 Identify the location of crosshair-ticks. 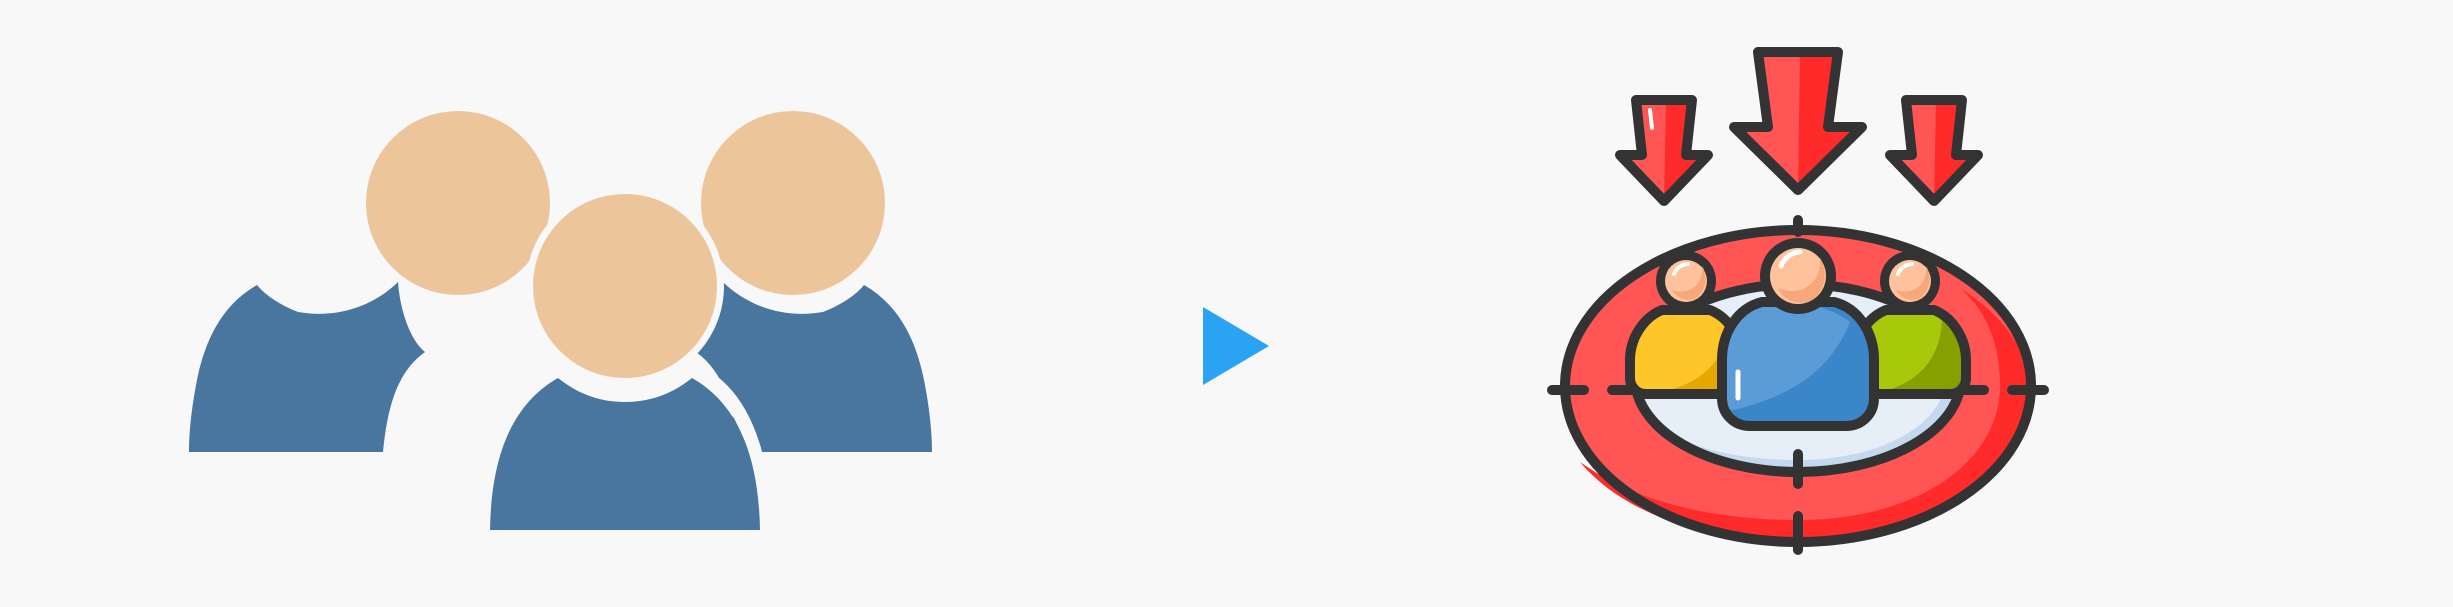
(1798, 385).